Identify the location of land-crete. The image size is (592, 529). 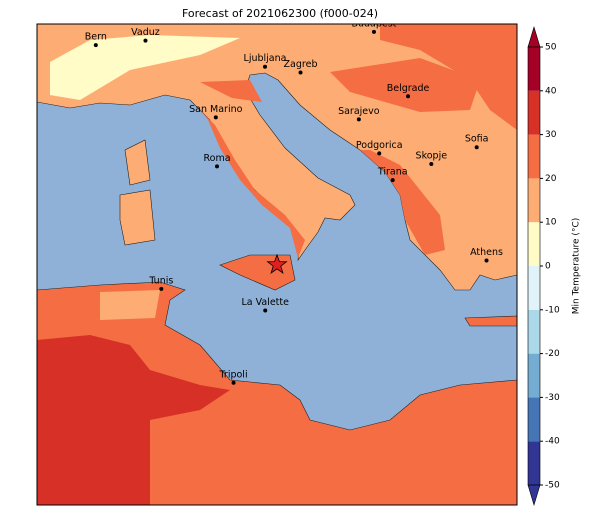
(490, 321).